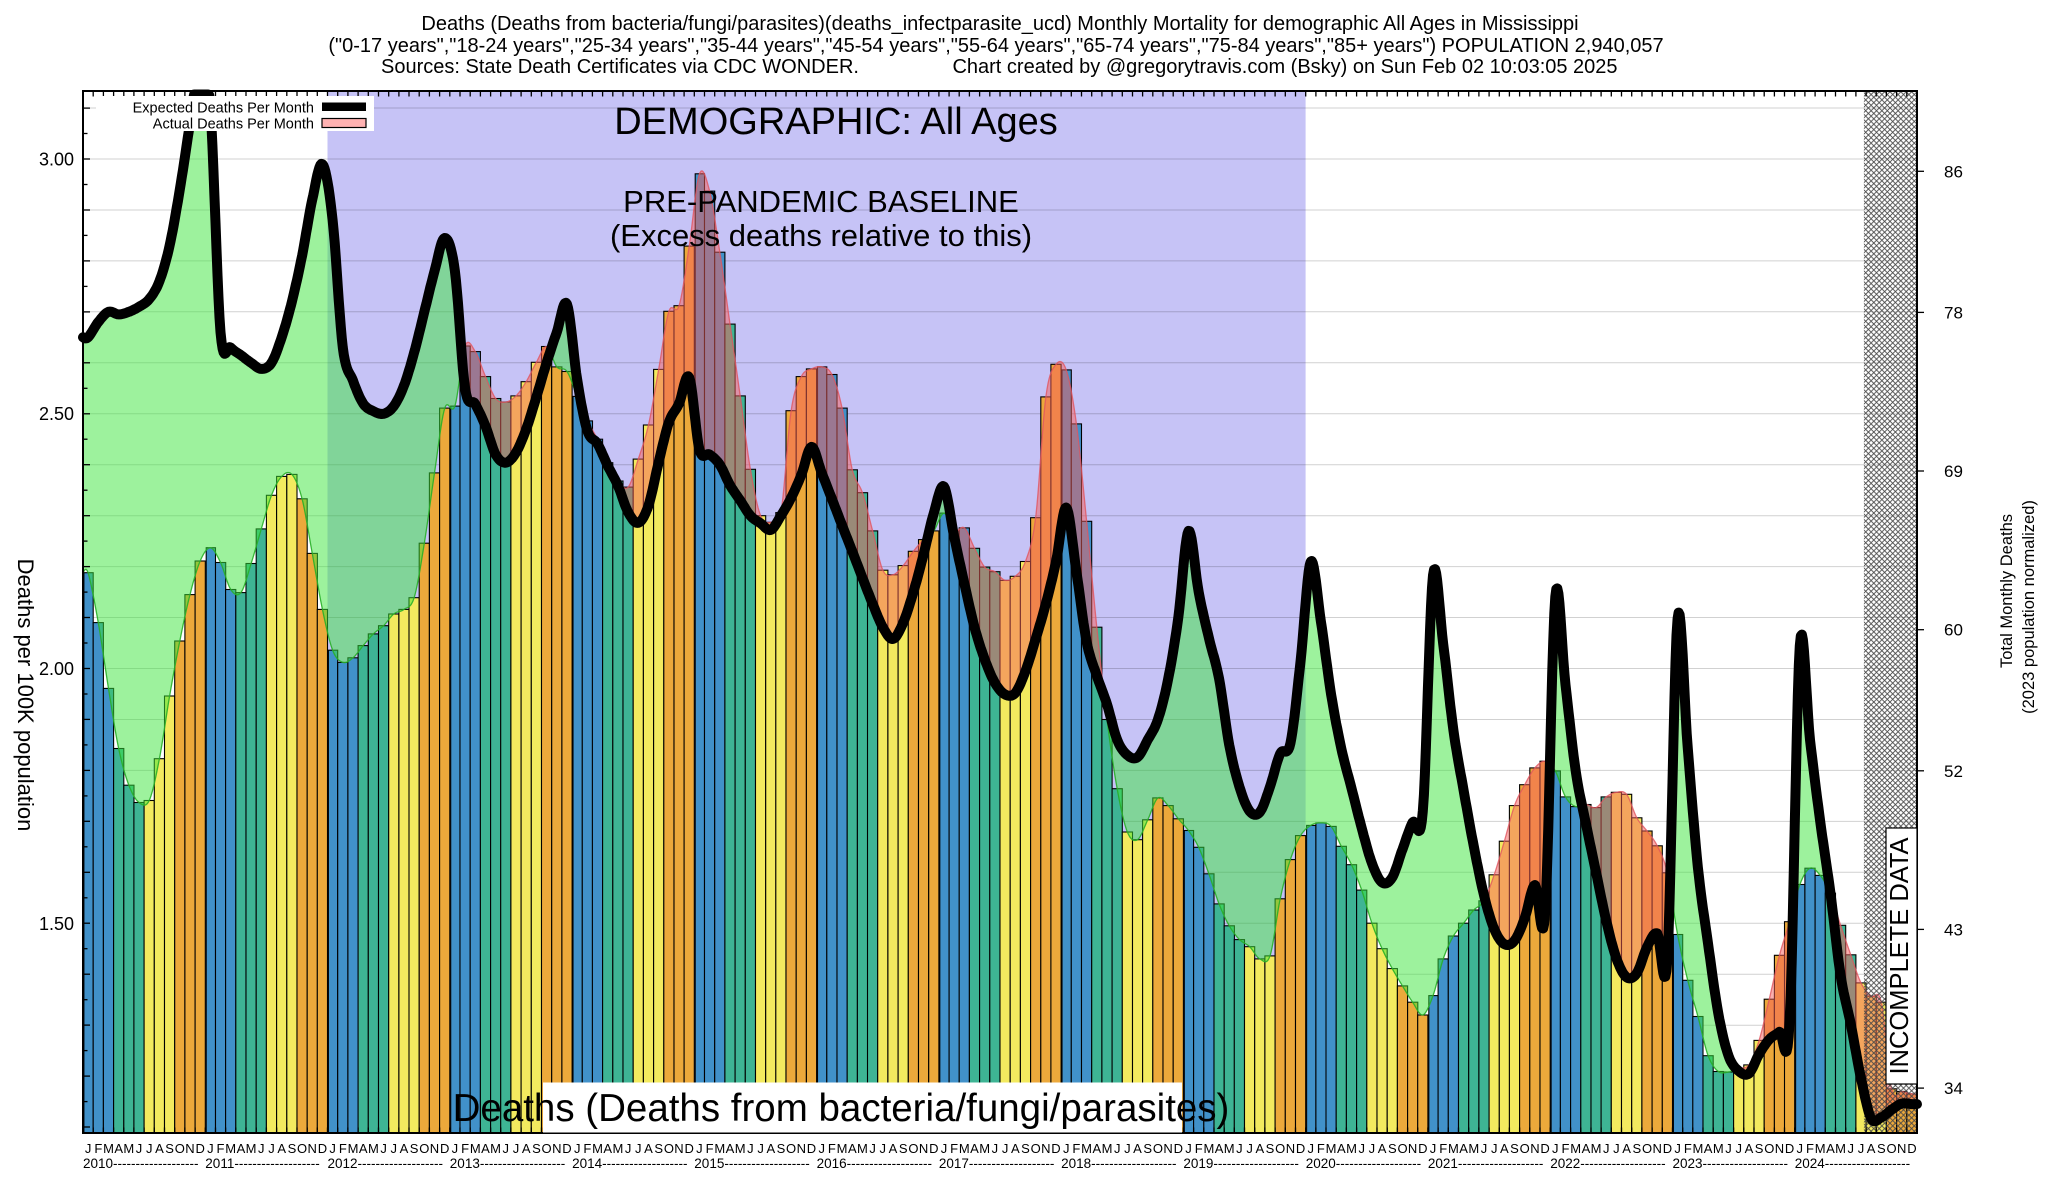  Describe the element at coordinates (2007, 591) in the screenshot. I see `svg-text: Total Monthly Deaths` at that location.